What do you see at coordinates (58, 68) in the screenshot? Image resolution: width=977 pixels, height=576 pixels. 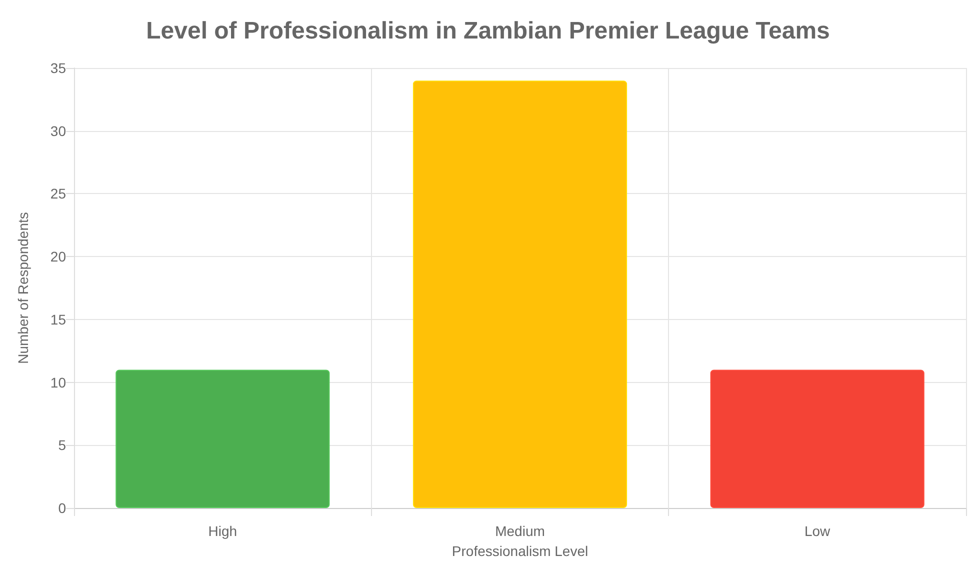 I see `y-tick-label: 35` at bounding box center [58, 68].